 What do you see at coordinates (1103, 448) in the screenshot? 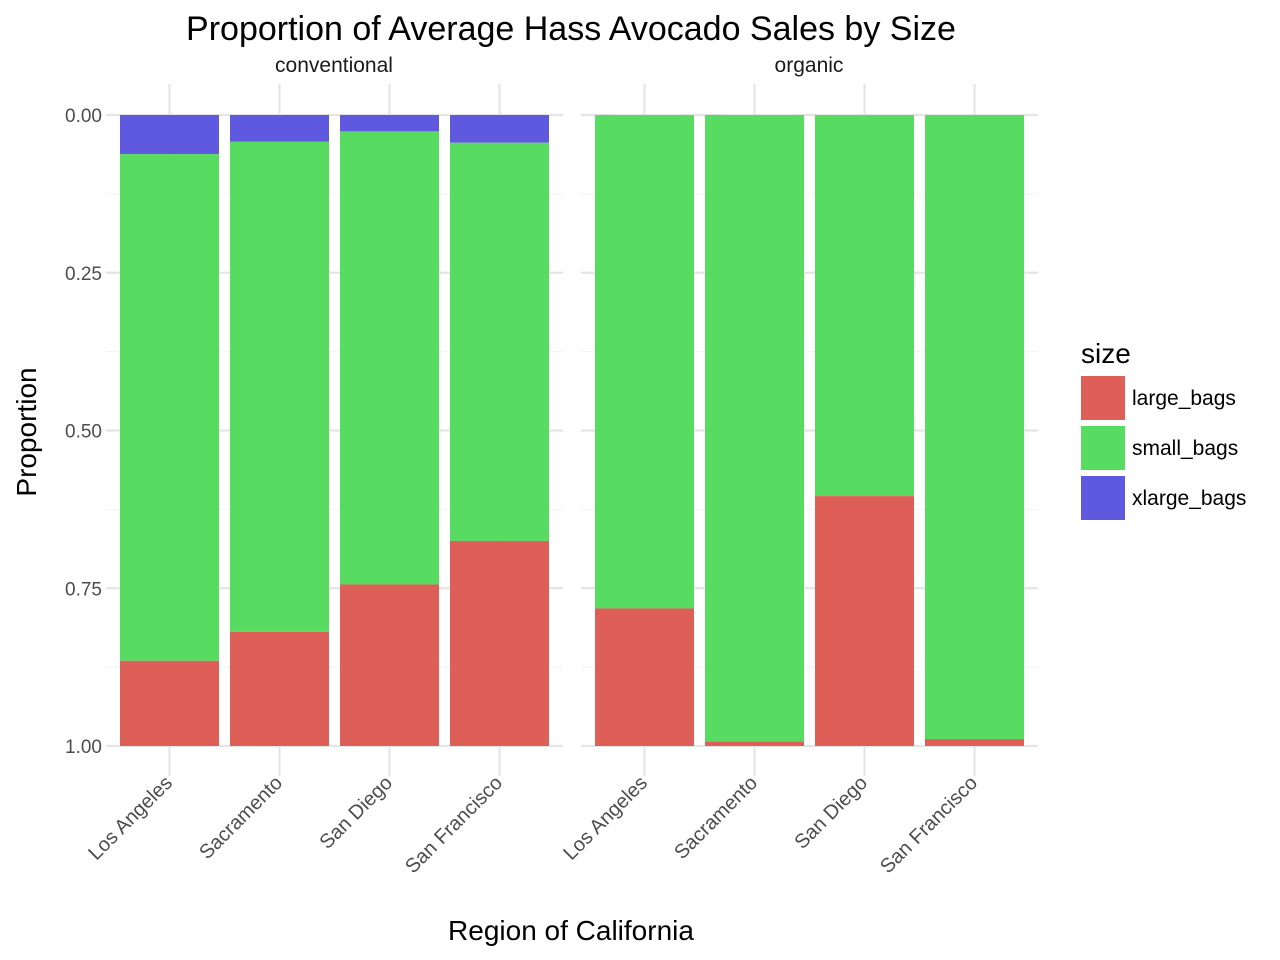
I see `legend-swatch-small-bags` at bounding box center [1103, 448].